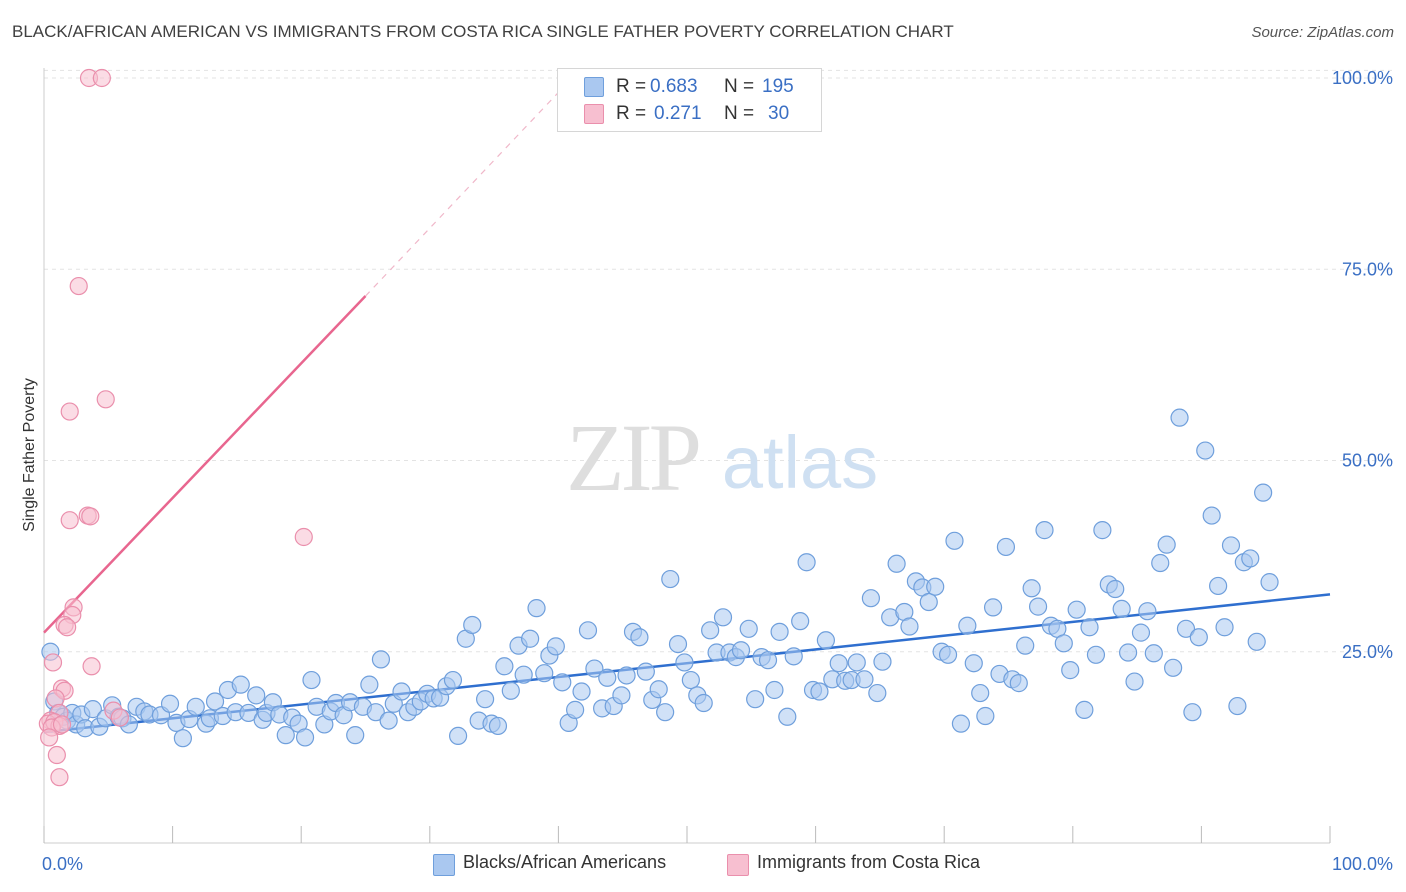 Image resolution: width=1406 pixels, height=892 pixels. I want to click on watermark-zip: ZIP, so click(632, 457).